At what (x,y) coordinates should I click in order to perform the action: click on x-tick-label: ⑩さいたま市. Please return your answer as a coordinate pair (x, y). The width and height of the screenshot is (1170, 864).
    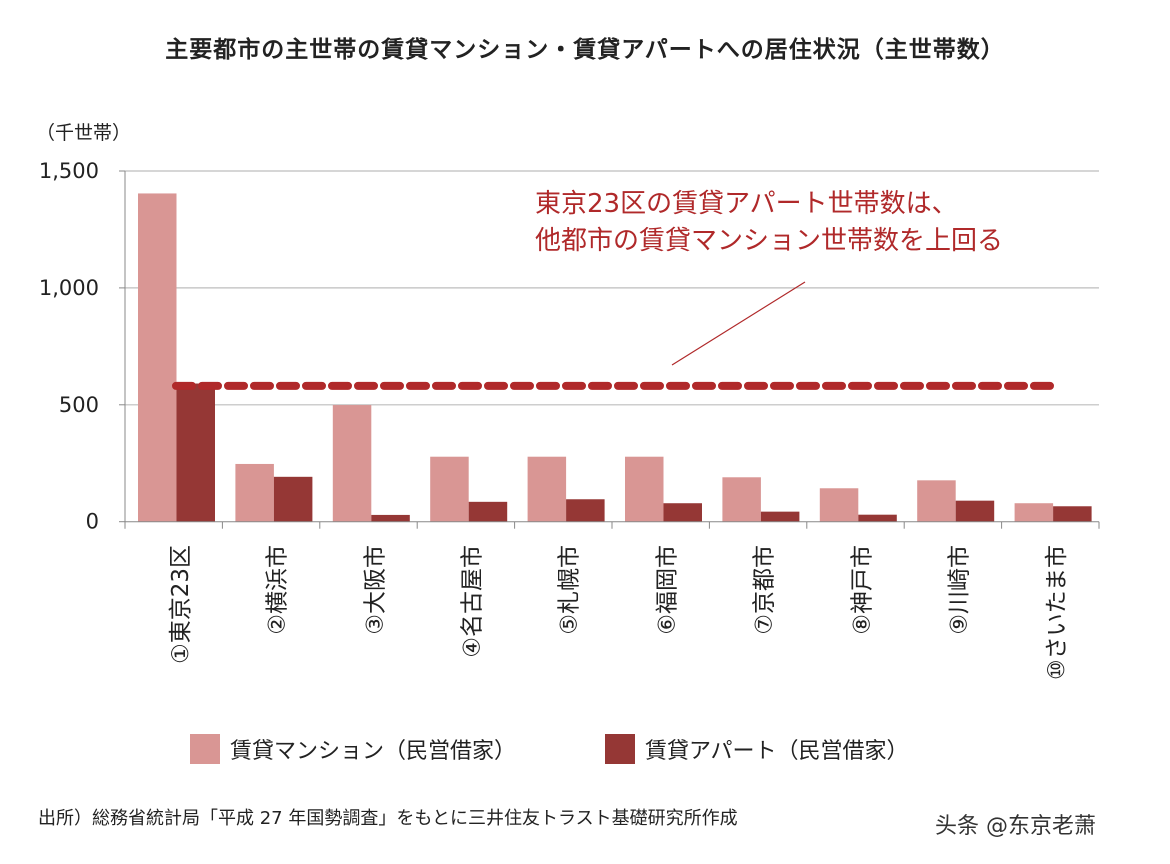
    Looking at the image, I should click on (1057, 612).